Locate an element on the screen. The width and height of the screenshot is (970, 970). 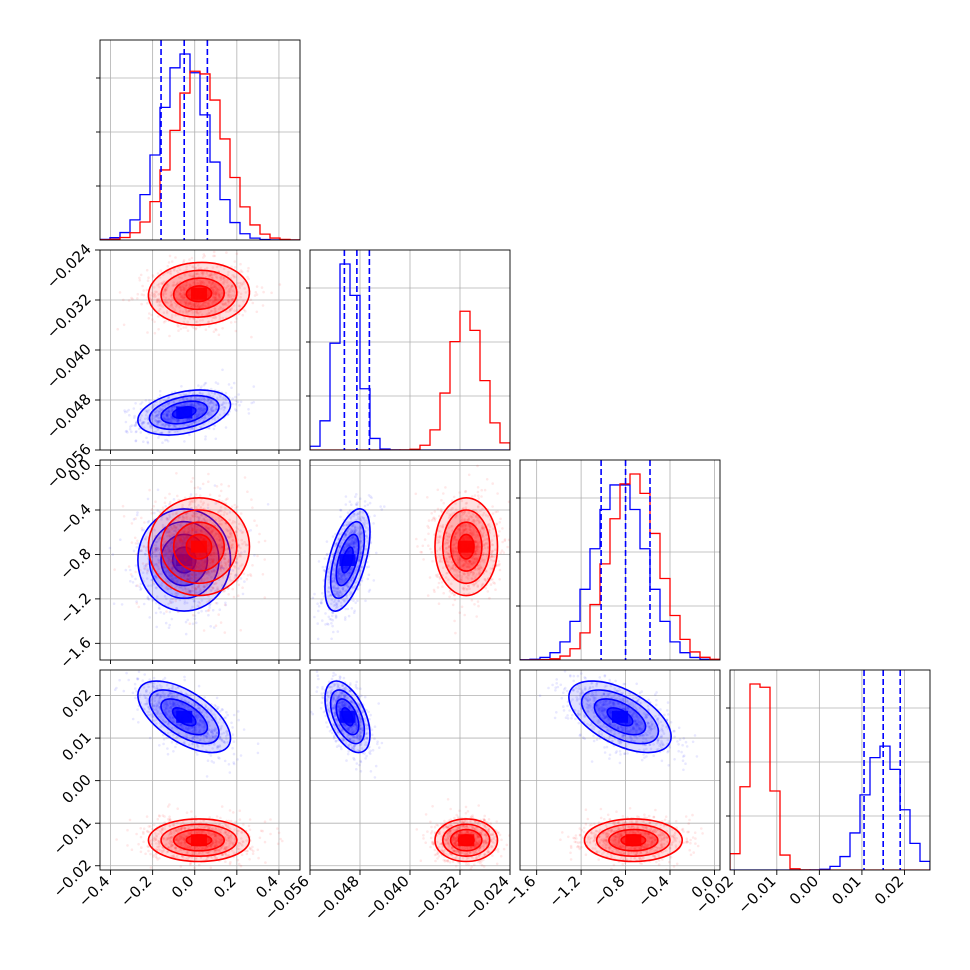
x-tick-label: 0.0 is located at coordinates (183, 887).